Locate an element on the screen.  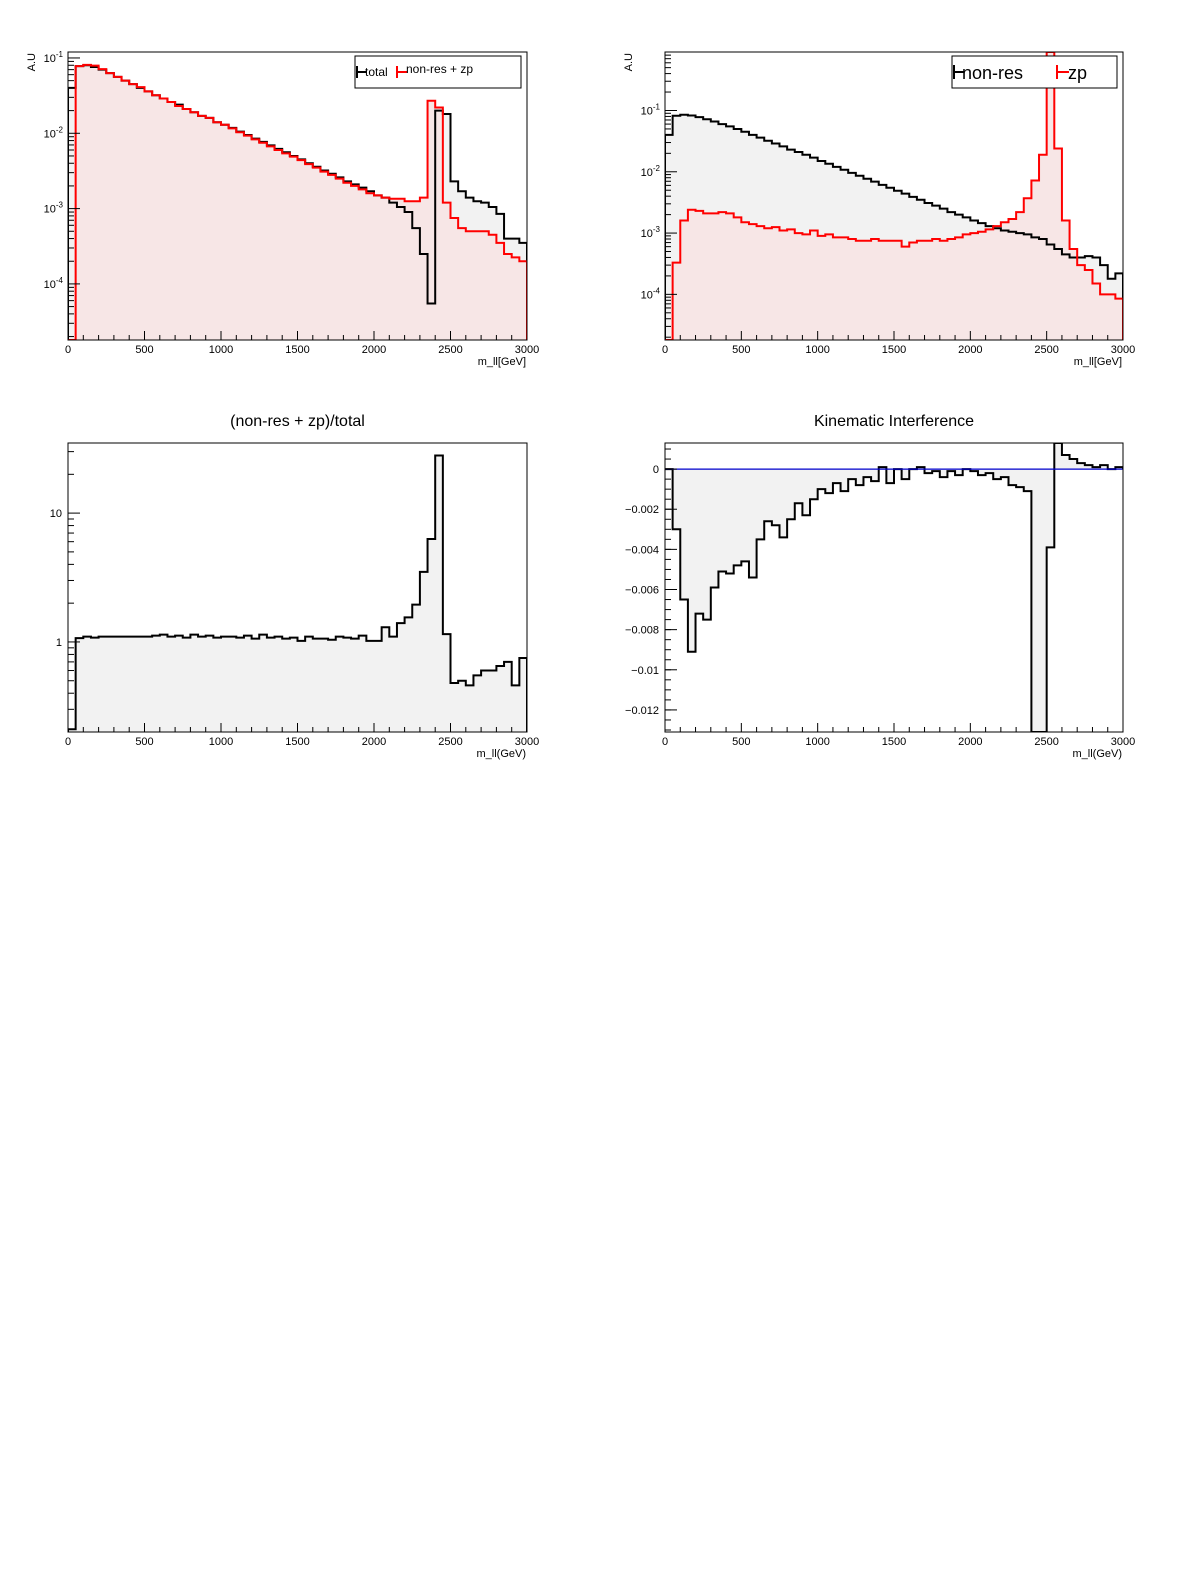
legend: total non-res + zp is located at coordinates (438, 72).